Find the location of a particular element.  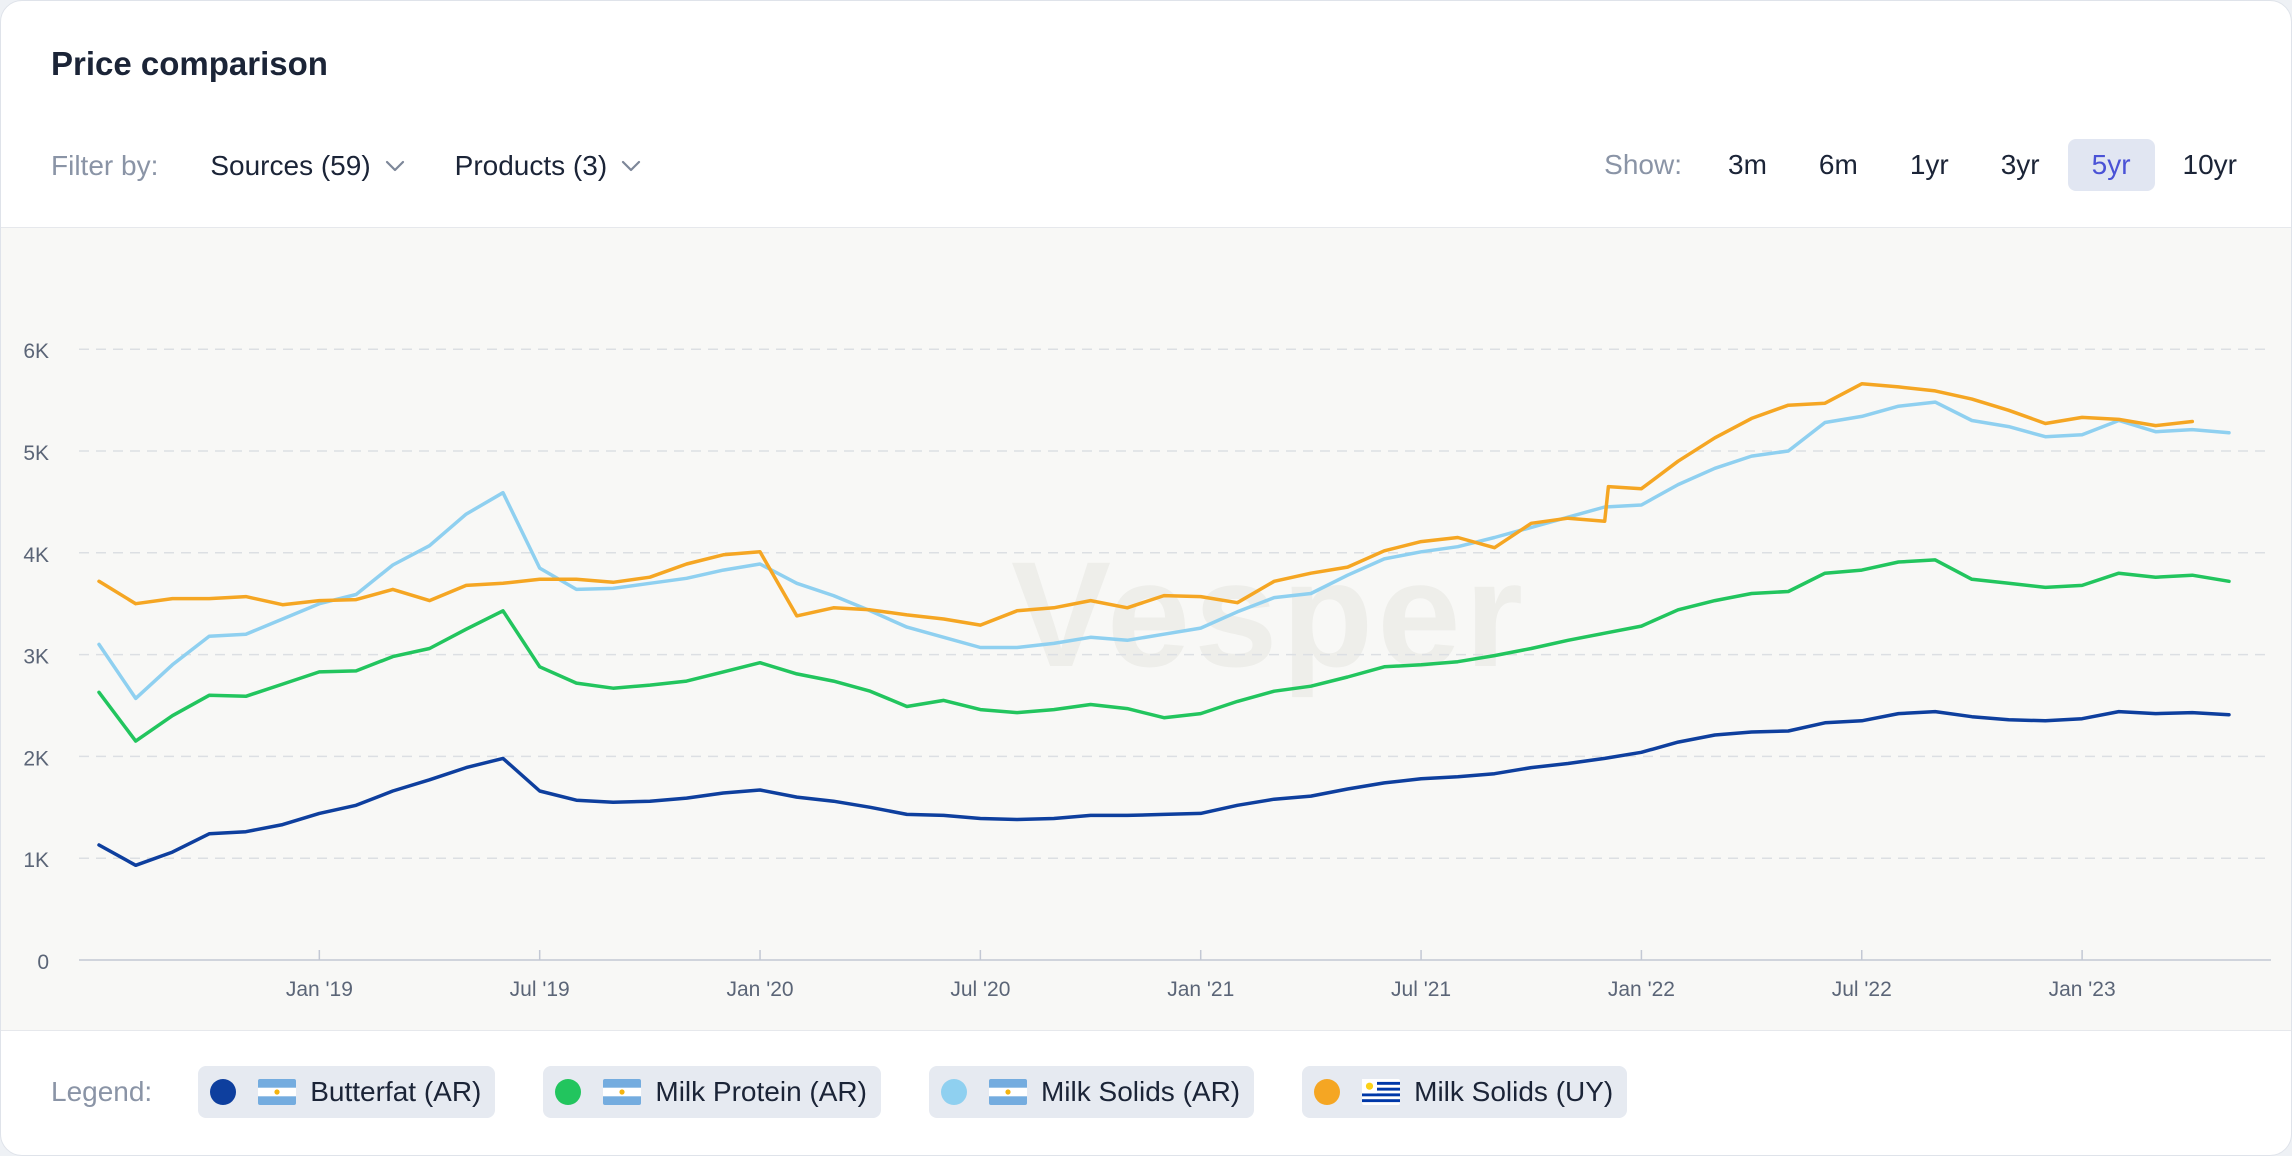

show-label: Show: is located at coordinates (1643, 164).